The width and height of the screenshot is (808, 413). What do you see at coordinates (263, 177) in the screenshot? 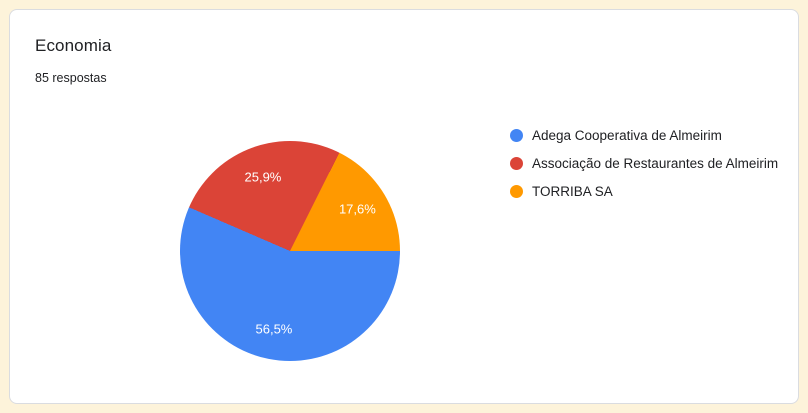
I see `pie-slice-label: 25,9%` at bounding box center [263, 177].